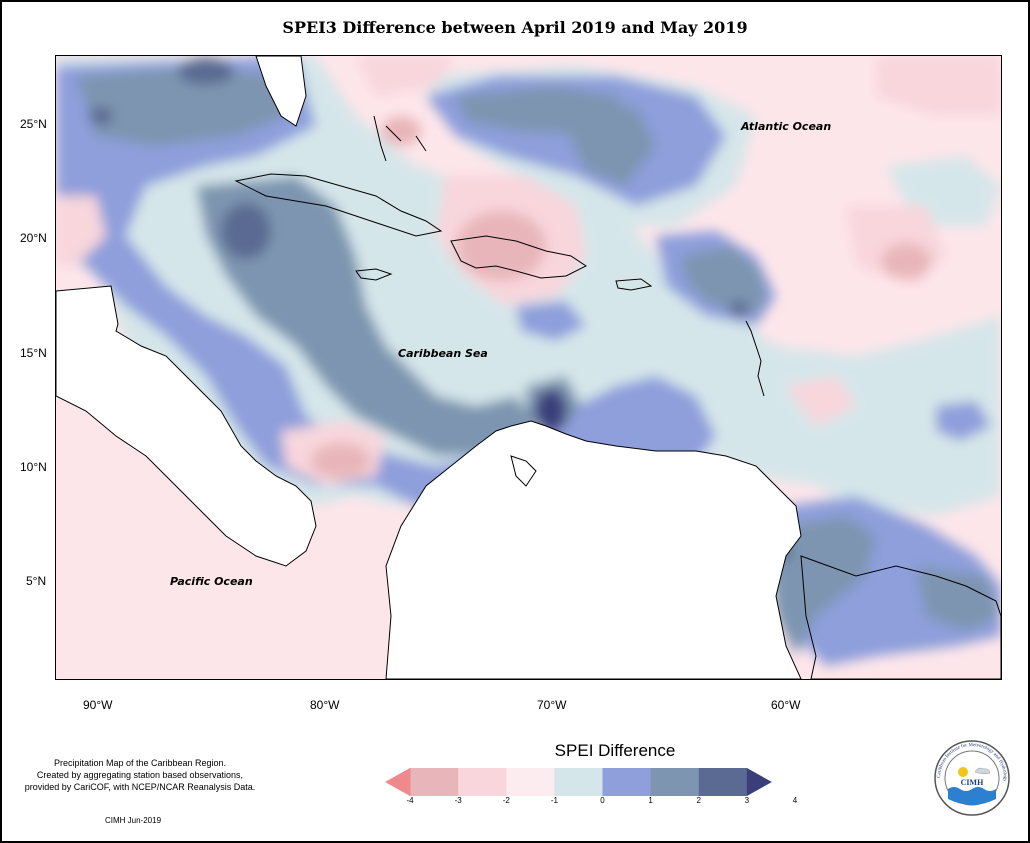 This screenshot has height=843, width=1030. Describe the element at coordinates (972, 782) in the screenshot. I see `logo-text: CIMH` at that location.